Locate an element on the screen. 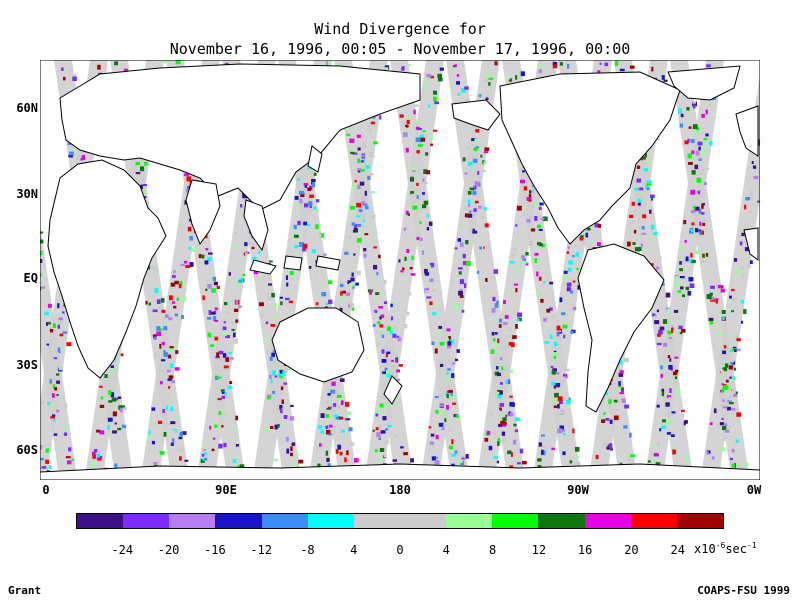  lat-label-60s: 60S is located at coordinates (27, 450).